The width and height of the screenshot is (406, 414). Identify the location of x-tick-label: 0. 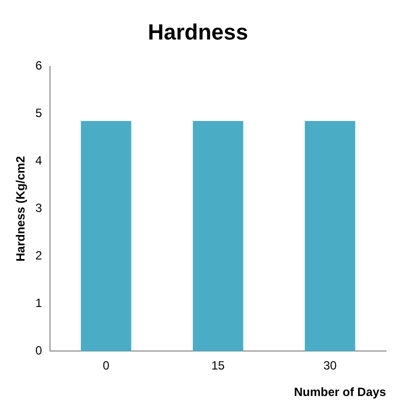
(106, 365).